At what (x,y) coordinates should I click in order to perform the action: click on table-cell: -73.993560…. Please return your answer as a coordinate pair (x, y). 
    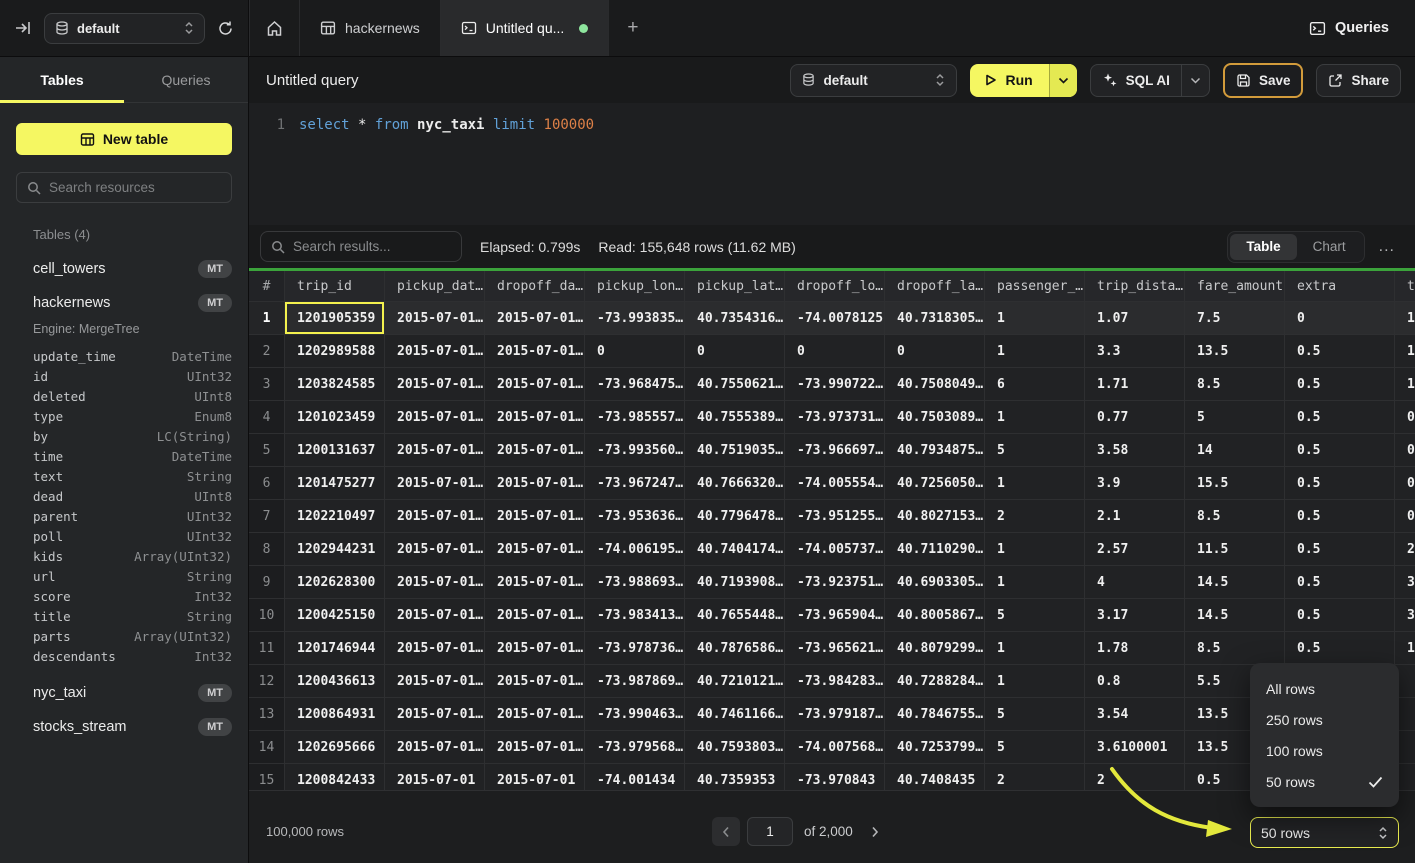
    Looking at the image, I should click on (635, 450).